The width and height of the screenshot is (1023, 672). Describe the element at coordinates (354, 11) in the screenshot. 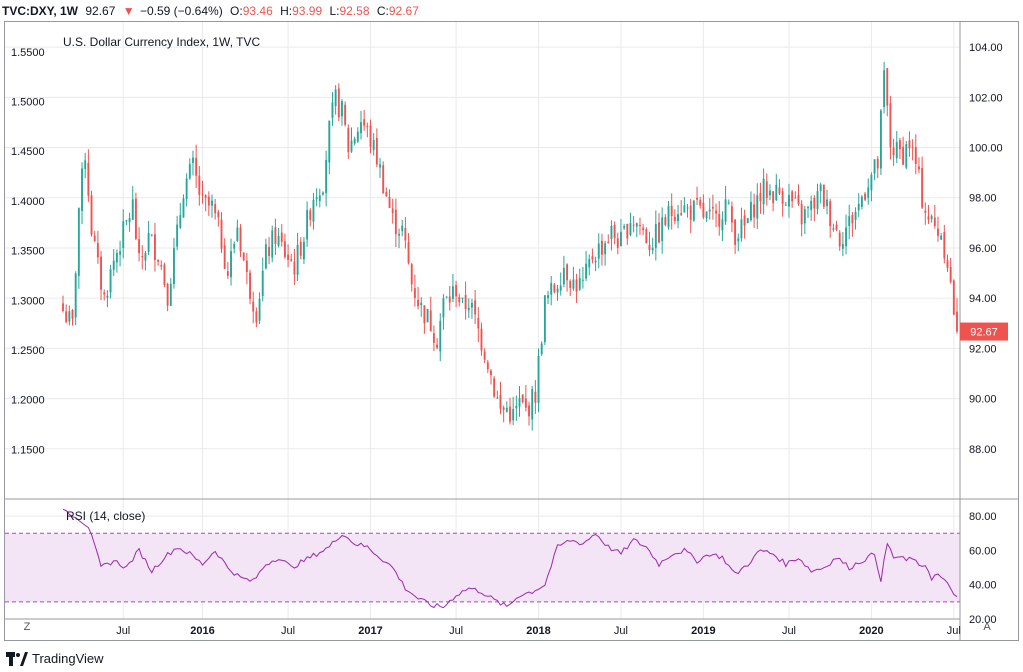

I see `low-value: 92.58` at that location.